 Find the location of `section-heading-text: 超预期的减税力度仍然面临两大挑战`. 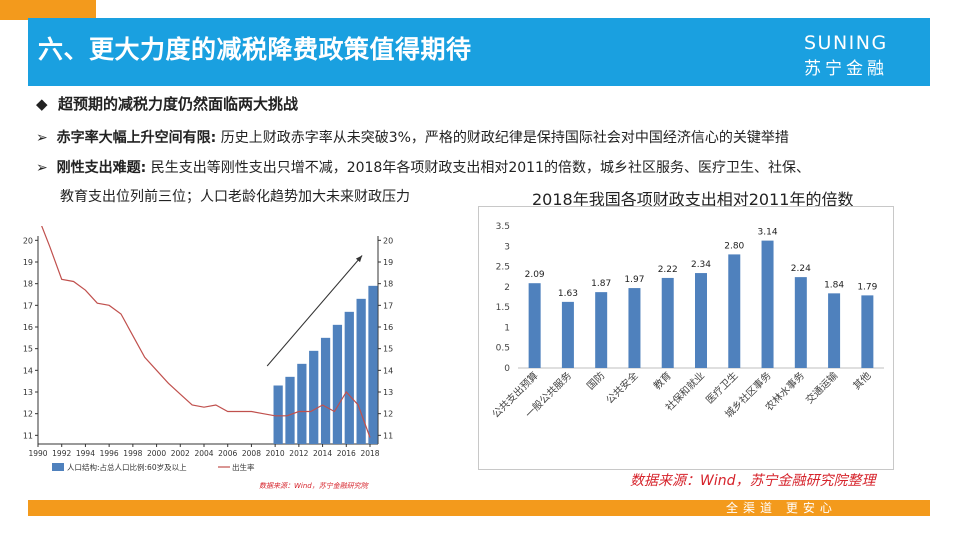

section-heading-text: 超预期的减税力度仍然面临两大挑战 is located at coordinates (178, 104).